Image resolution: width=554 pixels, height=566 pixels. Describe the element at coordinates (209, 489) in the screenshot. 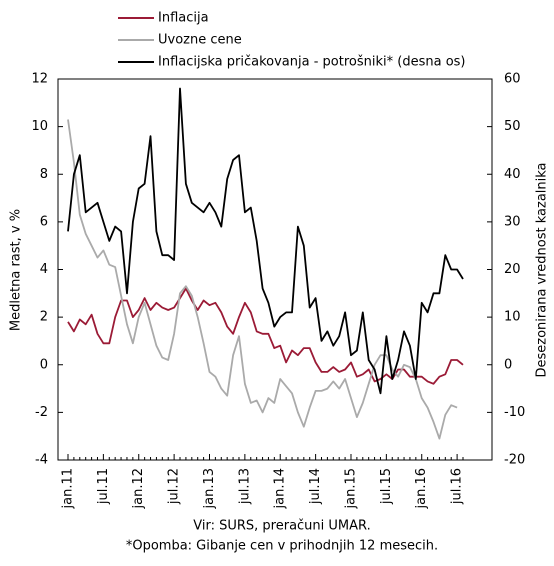

I see `x-tick-label: jan.13` at that location.